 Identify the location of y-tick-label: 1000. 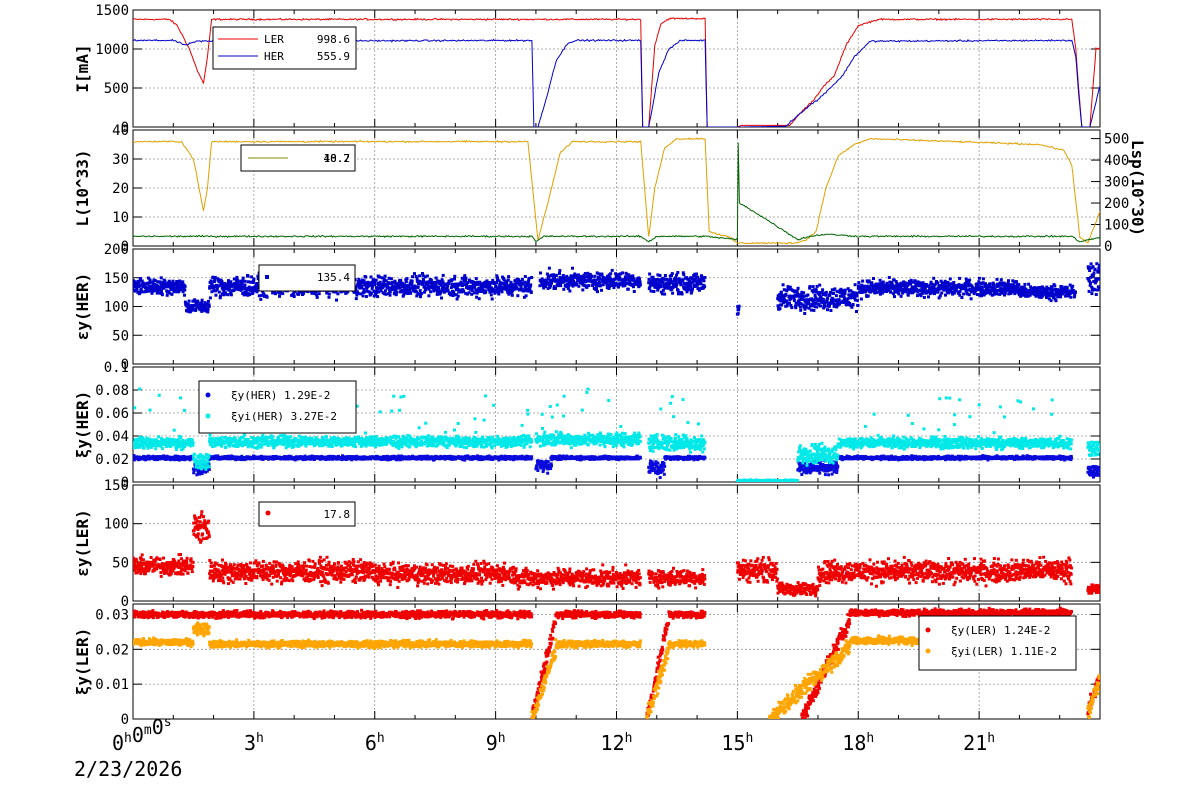
(112, 50).